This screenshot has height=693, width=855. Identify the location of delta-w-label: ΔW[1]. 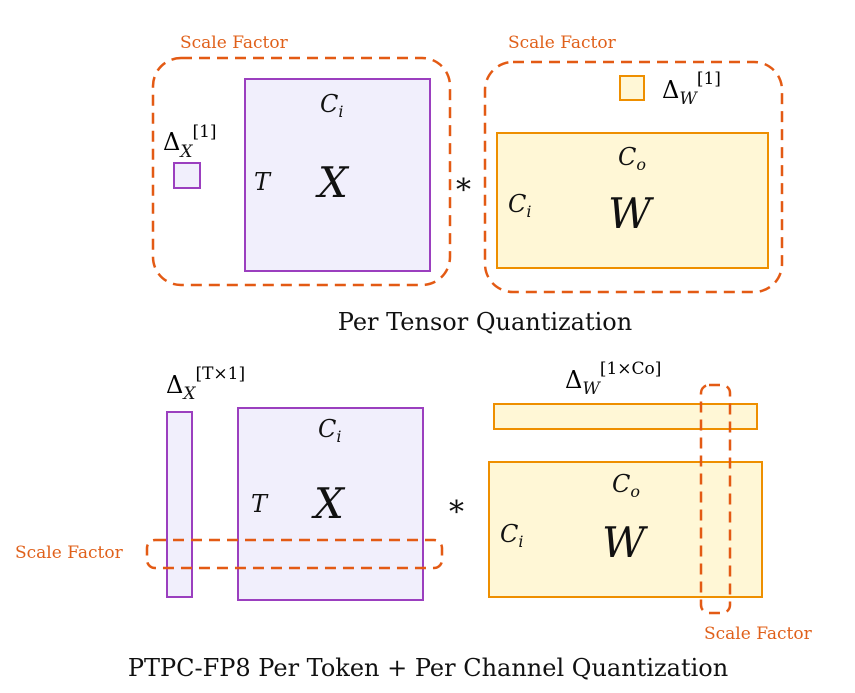
(691, 89).